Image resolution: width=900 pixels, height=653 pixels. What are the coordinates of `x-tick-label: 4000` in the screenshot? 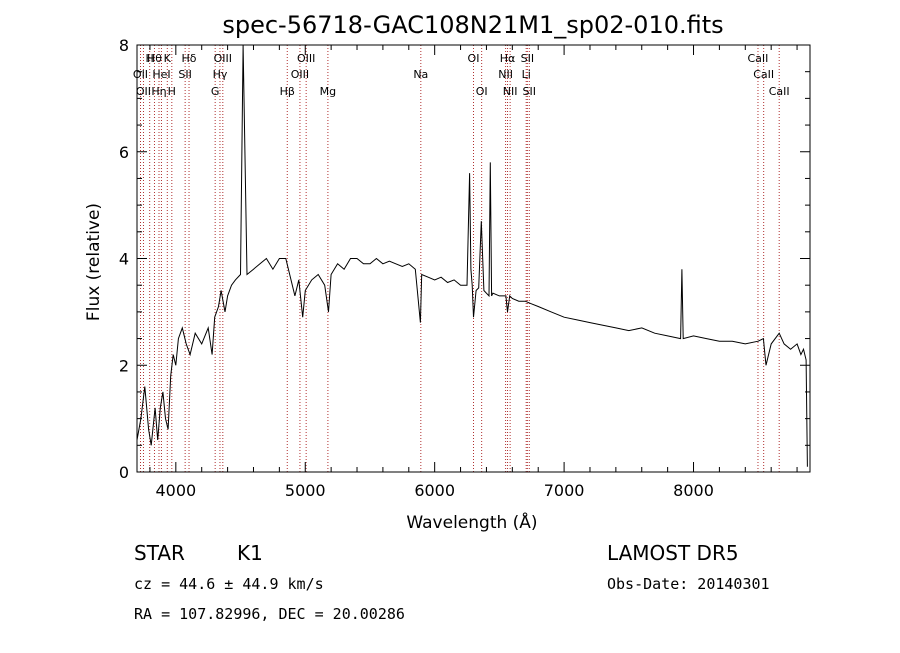 It's located at (175, 490).